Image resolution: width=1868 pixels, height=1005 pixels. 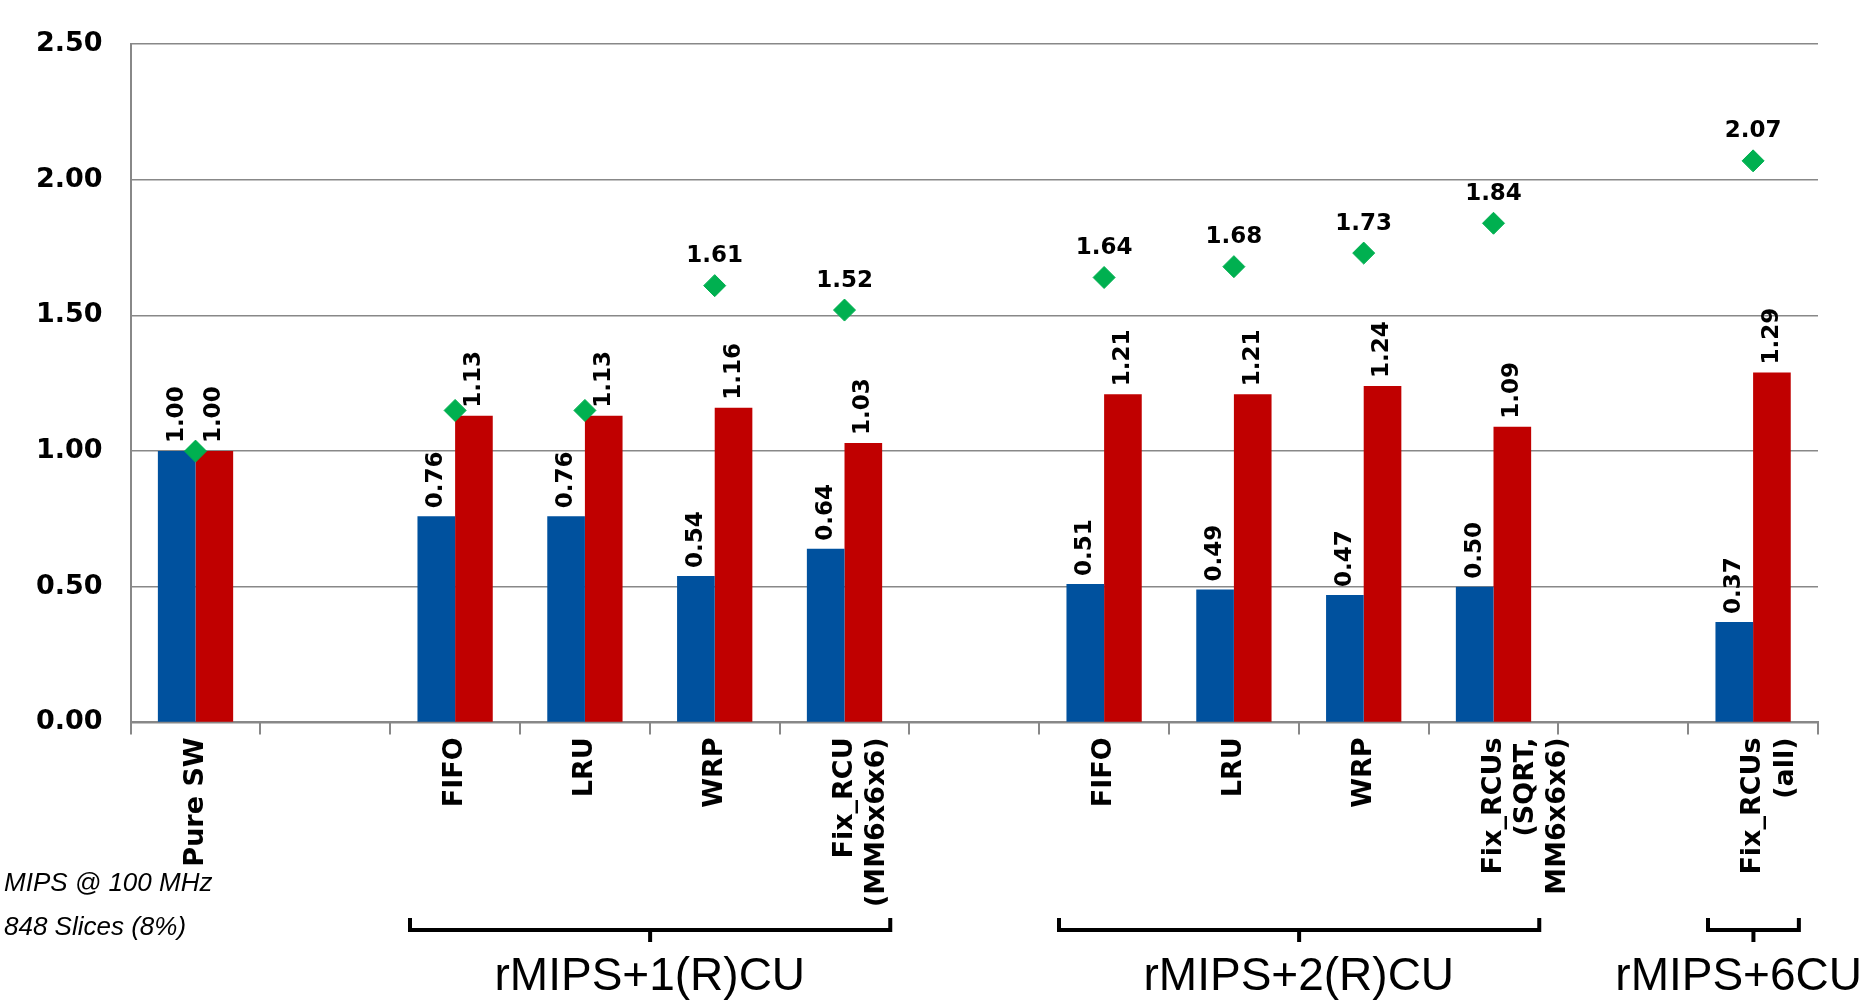 I want to click on data-label: 1.03, so click(x=861, y=406).